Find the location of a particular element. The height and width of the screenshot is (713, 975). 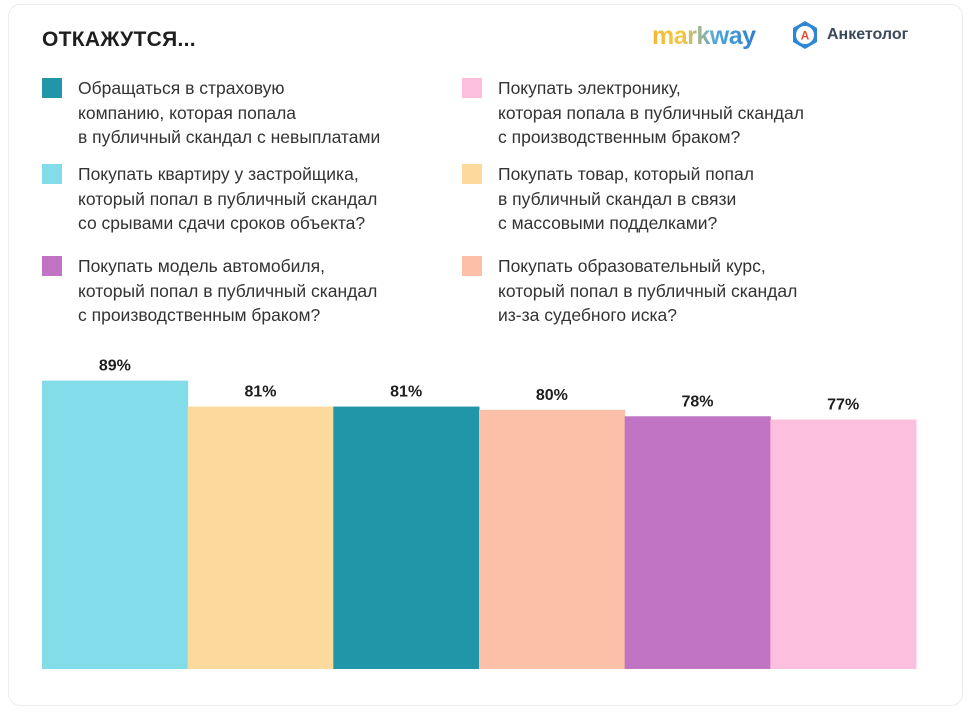

bar-value-label: 77% is located at coordinates (843, 405).